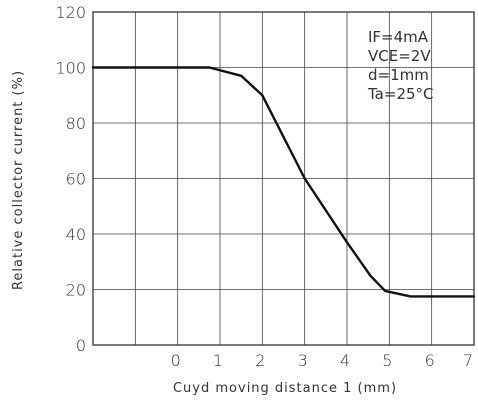 Image resolution: width=478 pixels, height=400 pixels. What do you see at coordinates (430, 360) in the screenshot?
I see `x-tick-label: 6` at bounding box center [430, 360].